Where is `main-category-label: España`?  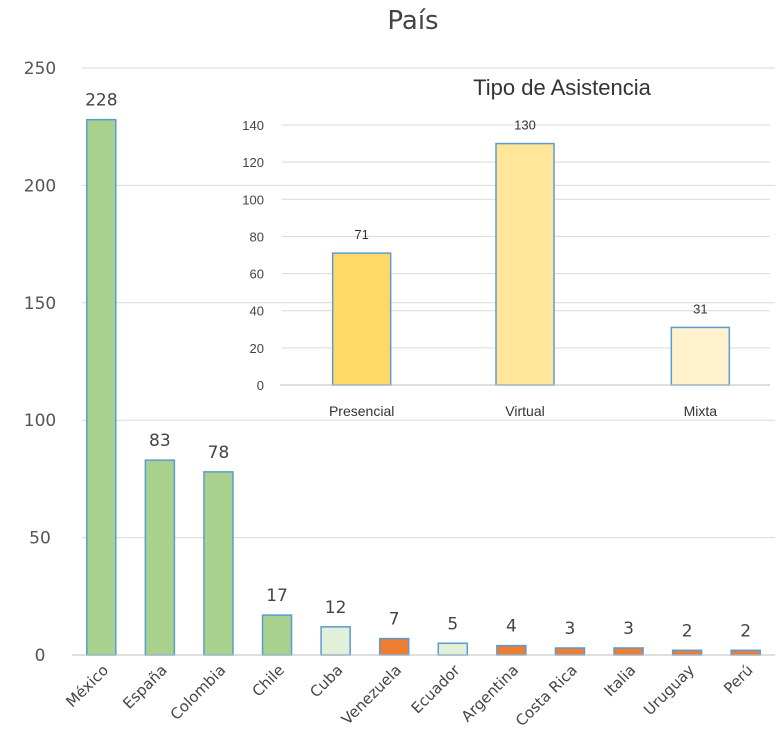
main-category-label: España is located at coordinates (144, 686).